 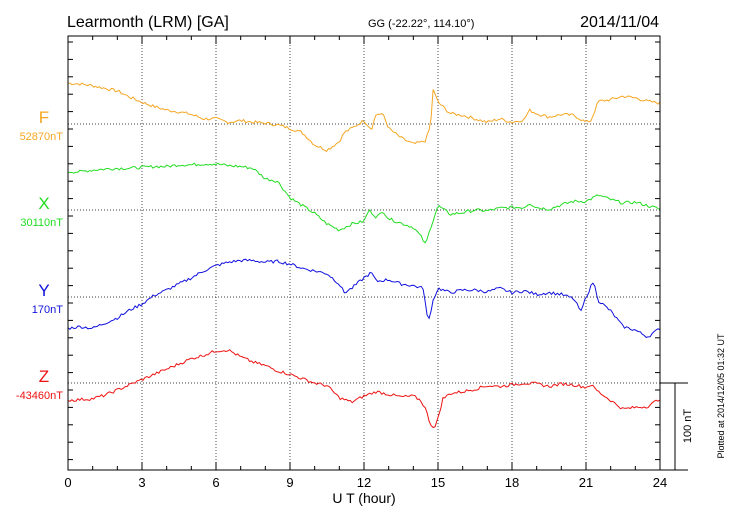 What do you see at coordinates (67, 482) in the screenshot?
I see `x-tick-label: 0` at bounding box center [67, 482].